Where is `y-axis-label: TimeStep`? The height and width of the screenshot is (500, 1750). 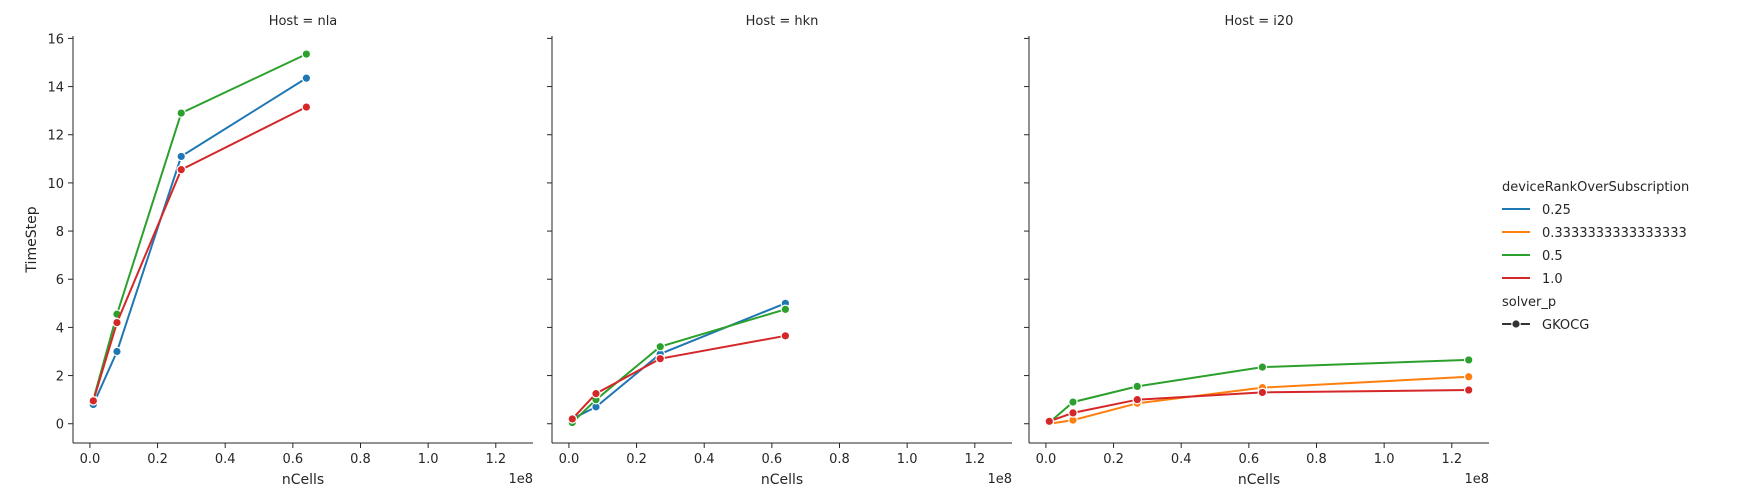
y-axis-label: TimeStep is located at coordinates (32, 239).